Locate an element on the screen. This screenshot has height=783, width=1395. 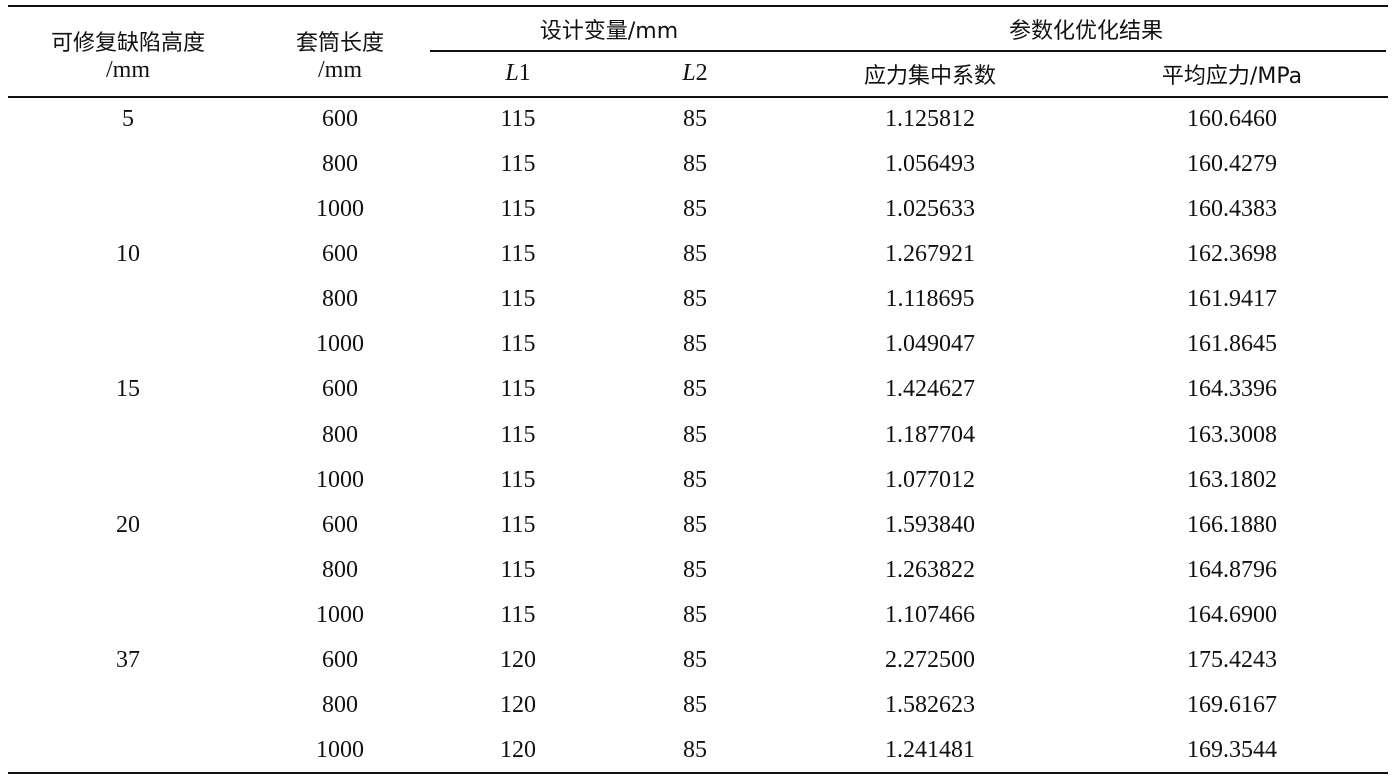
header-defect-height: 可修复缺陷高度 /mm is located at coordinates (128, 52).